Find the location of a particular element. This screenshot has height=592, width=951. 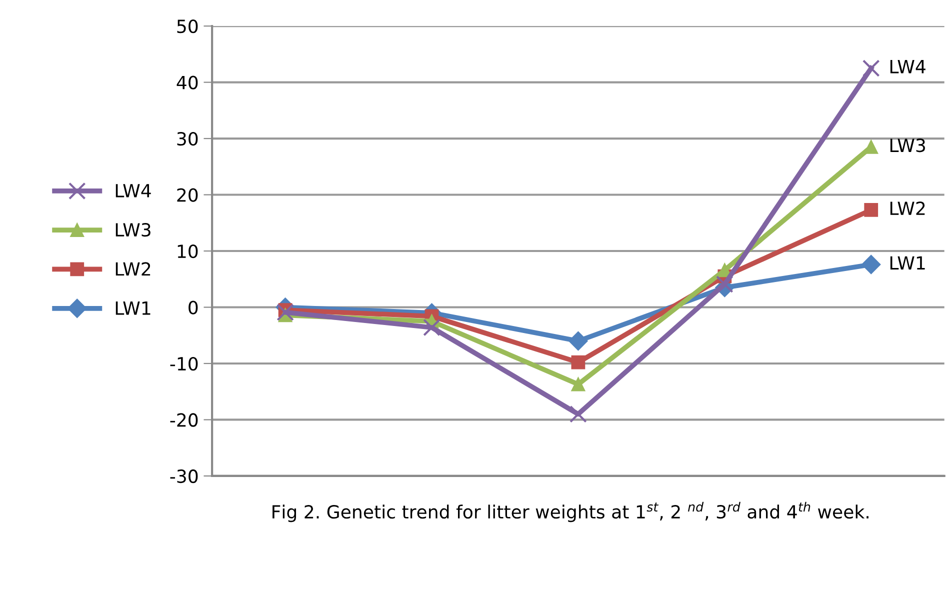

text: Fig 2. Genetic trend for litter weights at 1$^{st}$, 2 $^{nd}$, 3$^{rd}$ and 4$^{th}$ week. is located at coordinates (570, 512).